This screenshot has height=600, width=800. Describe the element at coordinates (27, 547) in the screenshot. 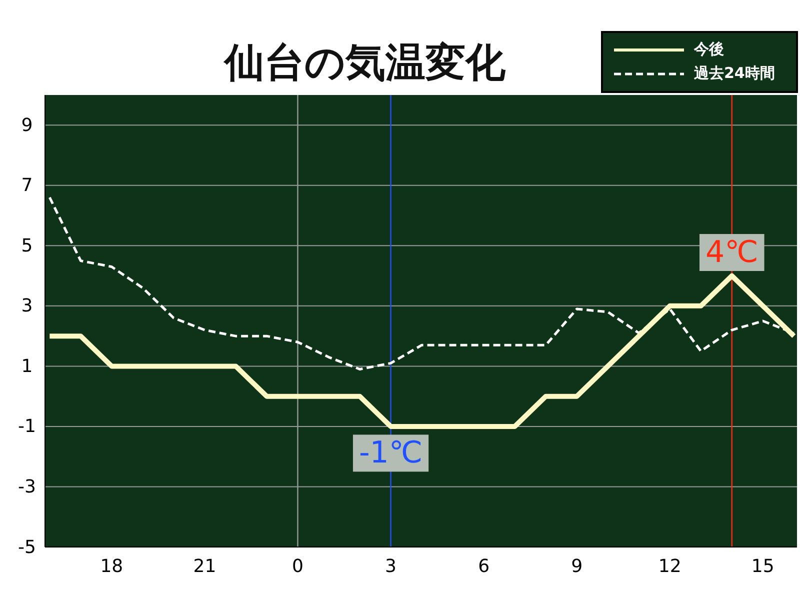

I see `y-tick-label: -5` at that location.